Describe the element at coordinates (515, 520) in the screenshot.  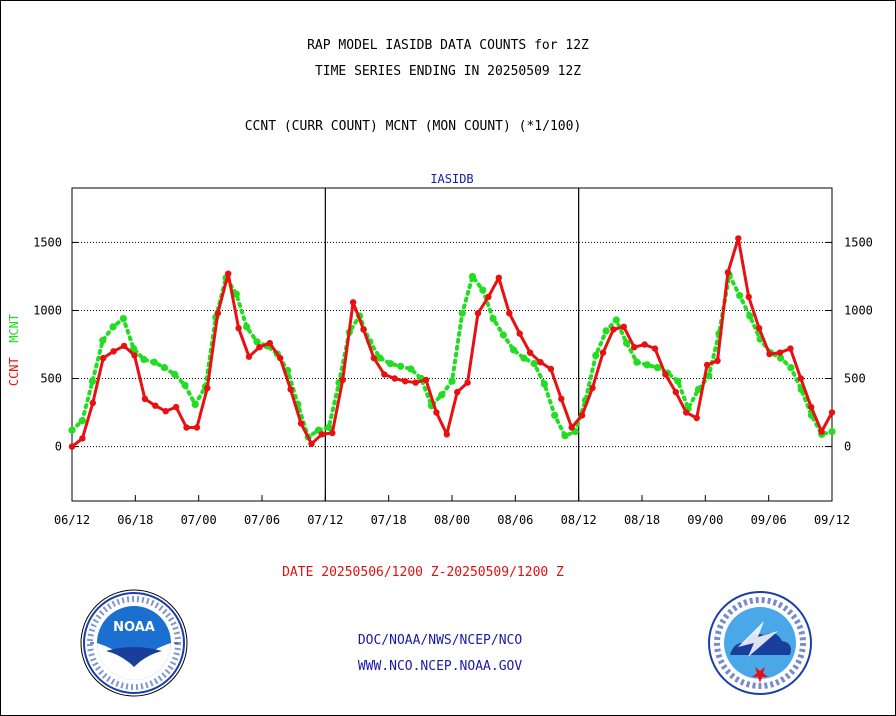
I see `x-tick-label: 08/06` at that location.